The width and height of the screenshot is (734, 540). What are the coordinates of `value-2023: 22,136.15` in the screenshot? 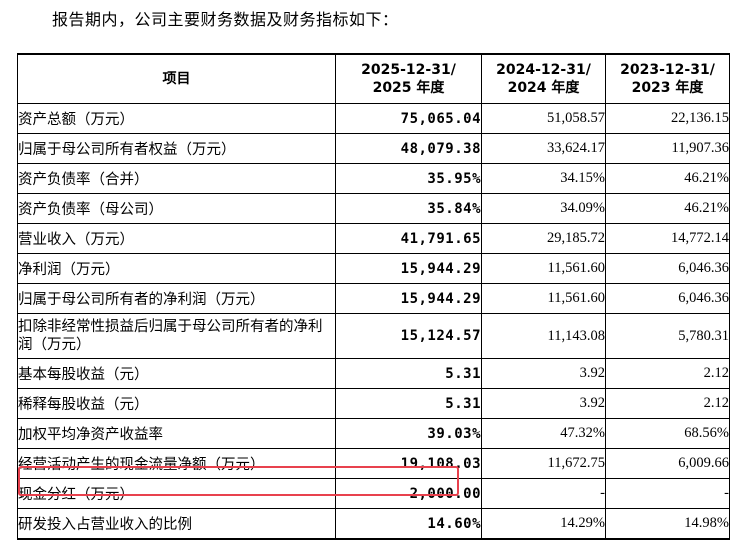 It's located at (667, 118).